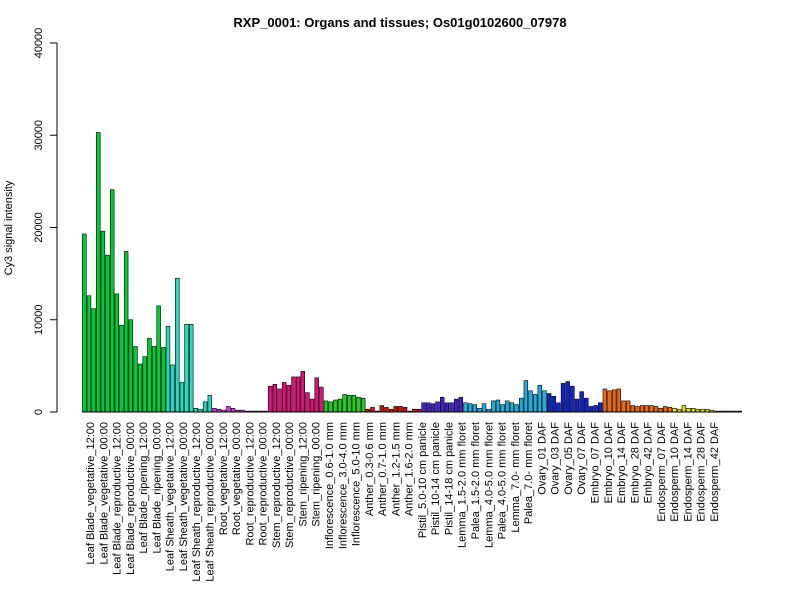  Describe the element at coordinates (383, 469) in the screenshot. I see `x-tick-label: Anther_0.7-1.0 mm` at that location.